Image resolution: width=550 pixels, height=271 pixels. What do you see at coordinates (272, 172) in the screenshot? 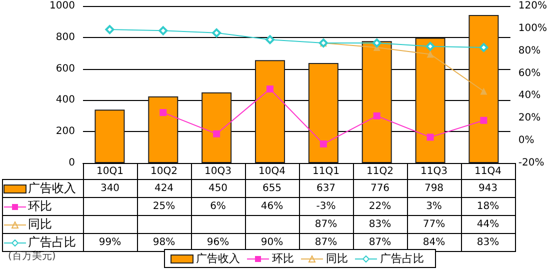
I see `x-tick-label: 10Q4` at bounding box center [272, 172].